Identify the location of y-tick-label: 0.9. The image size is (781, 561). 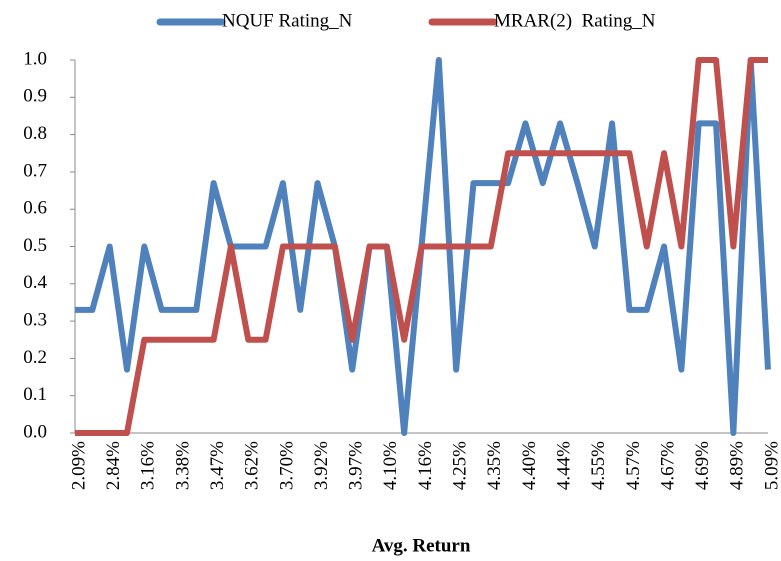
(35, 96).